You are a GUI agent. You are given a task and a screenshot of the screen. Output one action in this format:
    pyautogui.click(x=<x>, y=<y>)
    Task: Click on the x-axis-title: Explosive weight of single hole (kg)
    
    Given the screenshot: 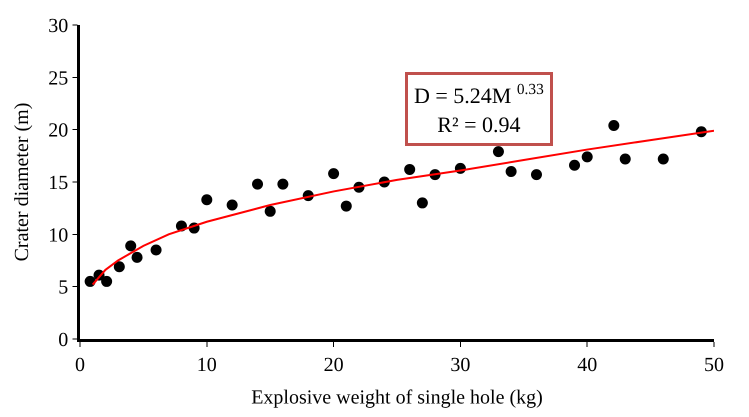 What is the action you would take?
    pyautogui.click(x=397, y=397)
    